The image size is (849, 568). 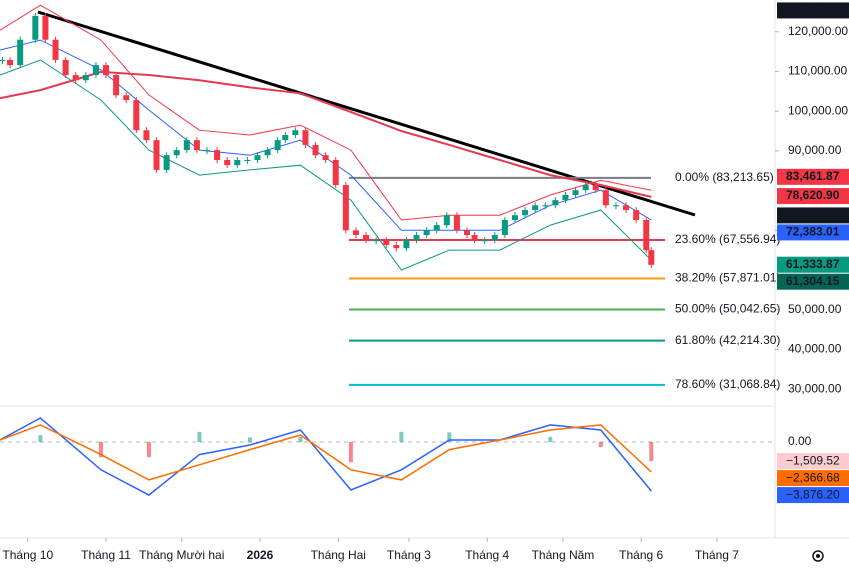 What do you see at coordinates (717, 555) in the screenshot?
I see `x-tick-label: Tháng 7` at bounding box center [717, 555].